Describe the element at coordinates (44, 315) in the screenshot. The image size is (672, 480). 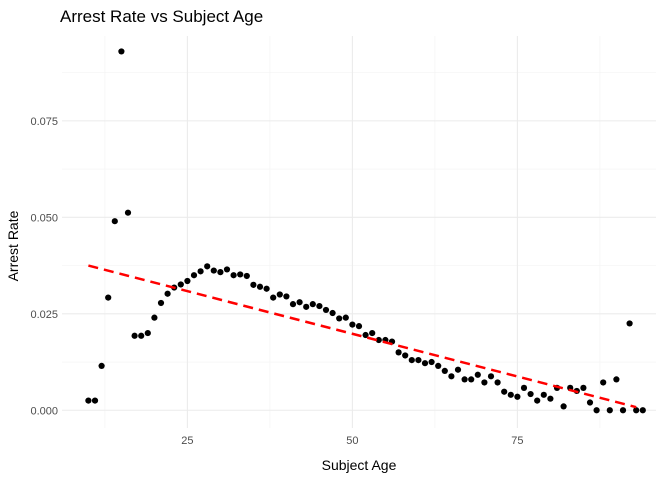
I see `y-tick-label: 0.025` at that location.